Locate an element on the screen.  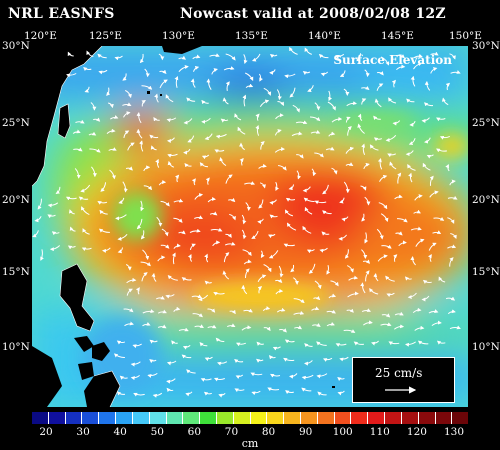
lat-label-right-15: 15°N is located at coordinates (486, 272).